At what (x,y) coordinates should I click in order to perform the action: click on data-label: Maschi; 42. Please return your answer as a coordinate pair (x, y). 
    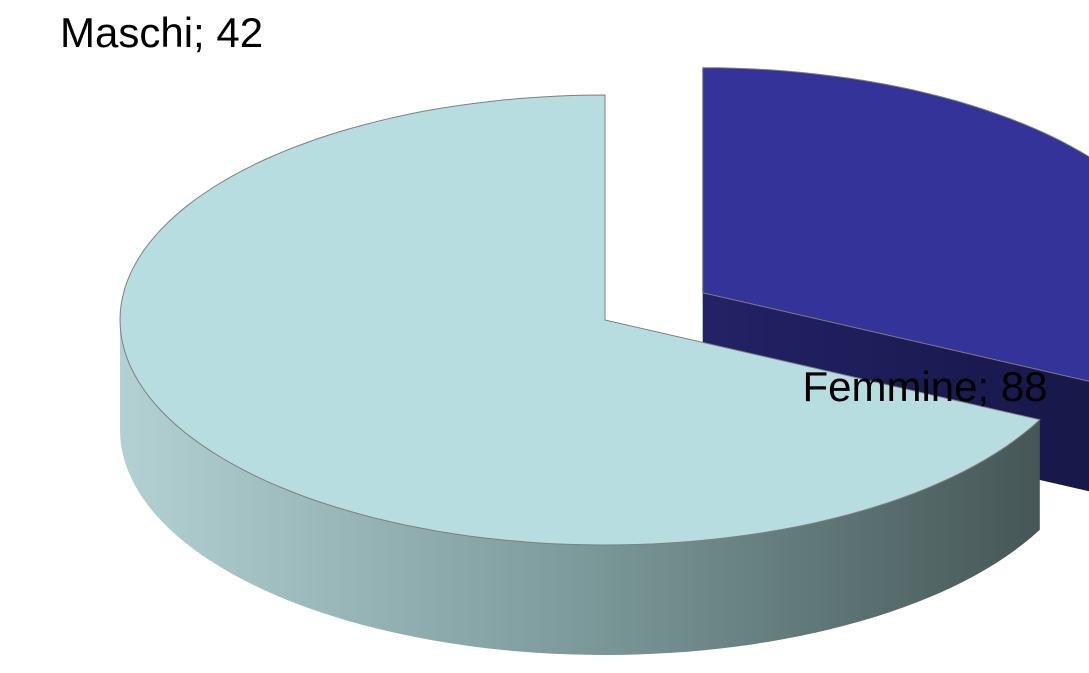
    Looking at the image, I should click on (162, 32).